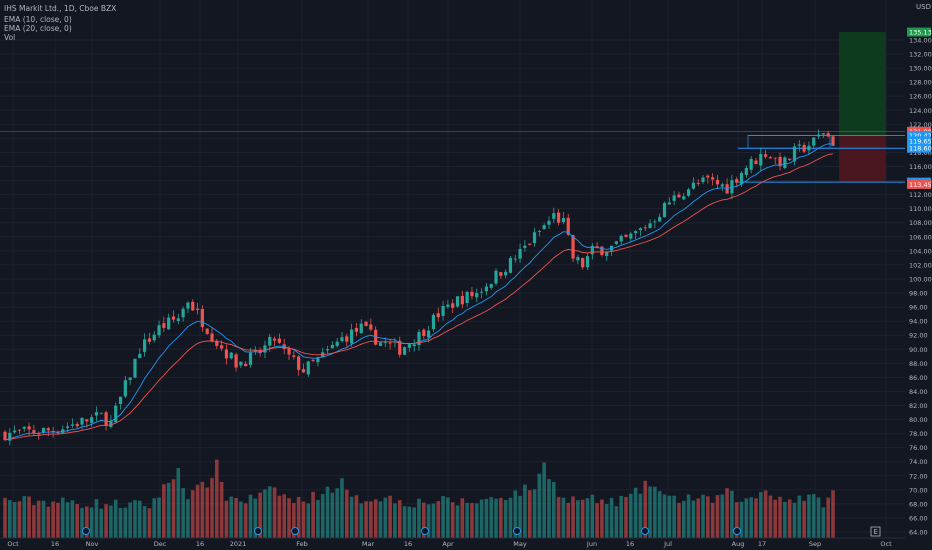  Describe the element at coordinates (919, 148) in the screenshot. I see `price-tag: 118.60` at that location.